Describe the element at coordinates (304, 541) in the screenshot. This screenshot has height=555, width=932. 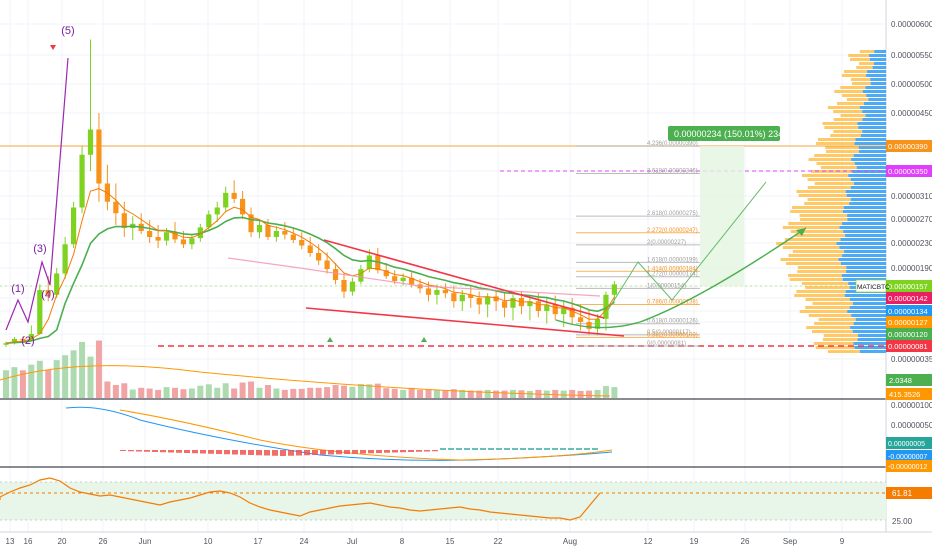
I see `time-tick-label: 24` at that location.